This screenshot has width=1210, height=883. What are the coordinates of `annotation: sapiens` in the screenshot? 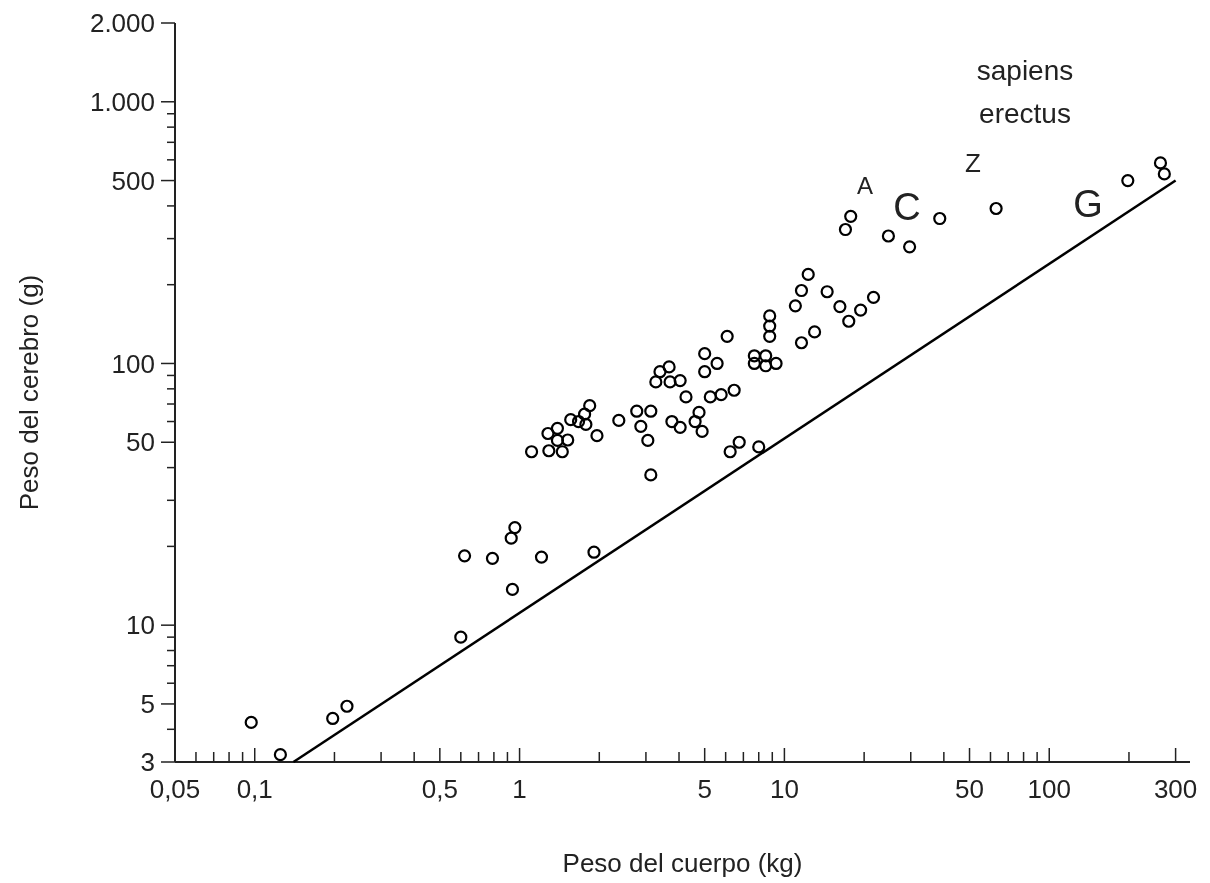 It's located at (1025, 70).